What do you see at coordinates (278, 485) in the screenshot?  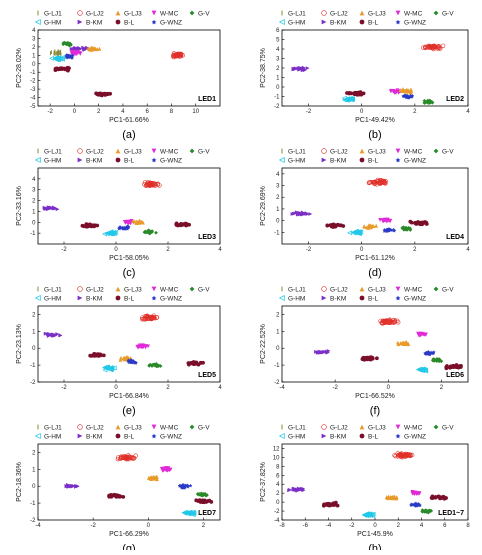 I see `y-tick-label: 4` at bounding box center [278, 485].